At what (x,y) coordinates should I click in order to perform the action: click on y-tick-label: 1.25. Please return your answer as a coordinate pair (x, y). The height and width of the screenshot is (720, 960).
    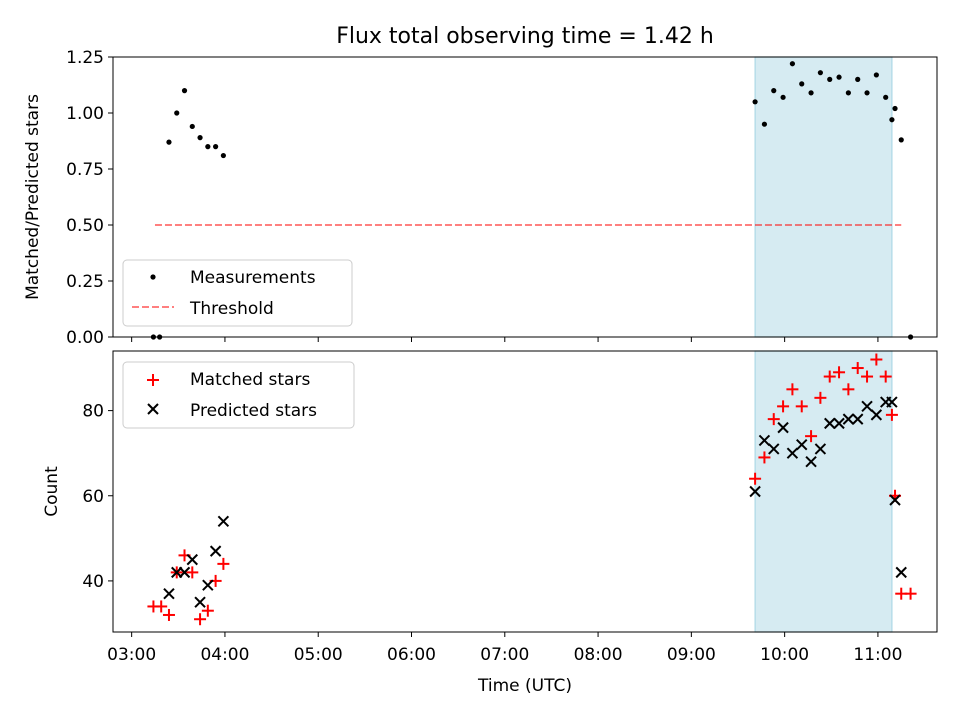
    Looking at the image, I should click on (85, 58).